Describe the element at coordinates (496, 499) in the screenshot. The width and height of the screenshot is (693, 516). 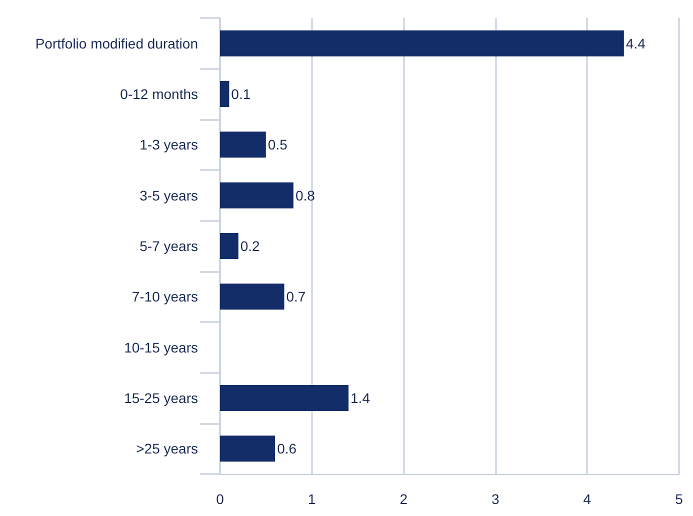
I see `x-tick-label: 3` at that location.